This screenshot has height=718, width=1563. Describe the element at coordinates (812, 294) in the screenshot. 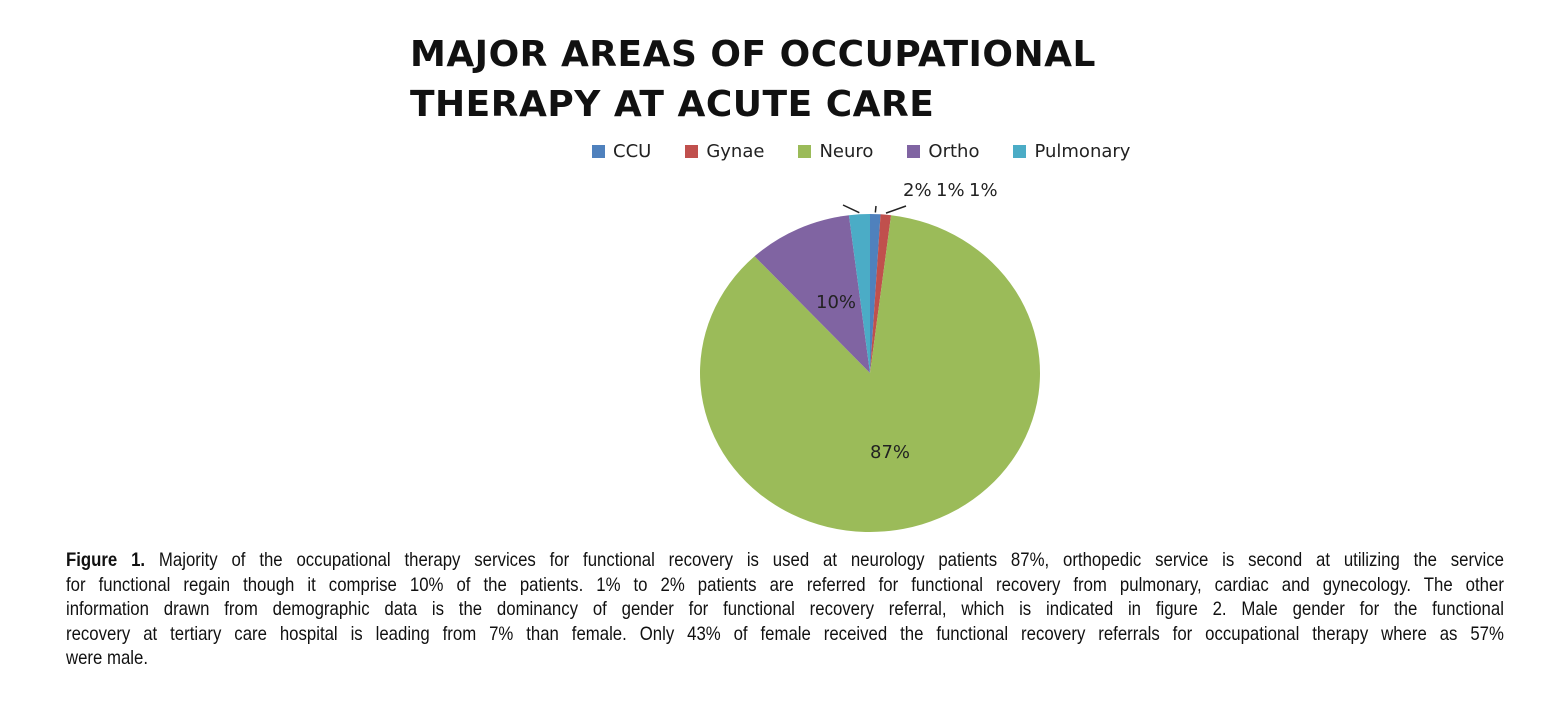

I see `pie-slice-ortho` at that location.